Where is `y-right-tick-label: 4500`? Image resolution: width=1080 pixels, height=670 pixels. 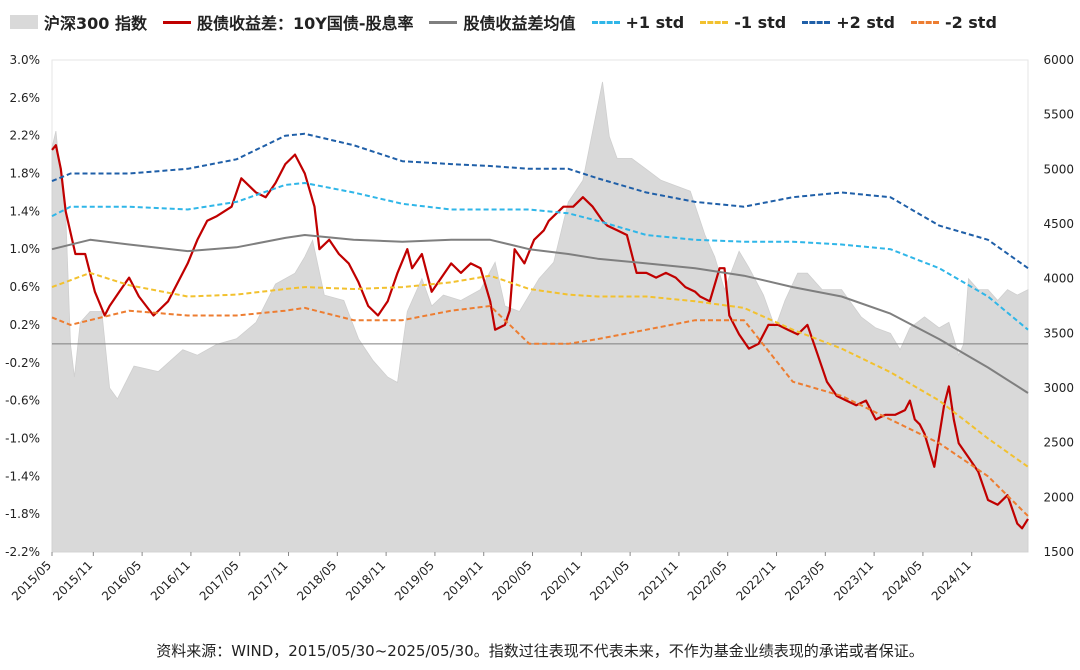
y-right-tick-label: 4500 is located at coordinates (1058, 224).